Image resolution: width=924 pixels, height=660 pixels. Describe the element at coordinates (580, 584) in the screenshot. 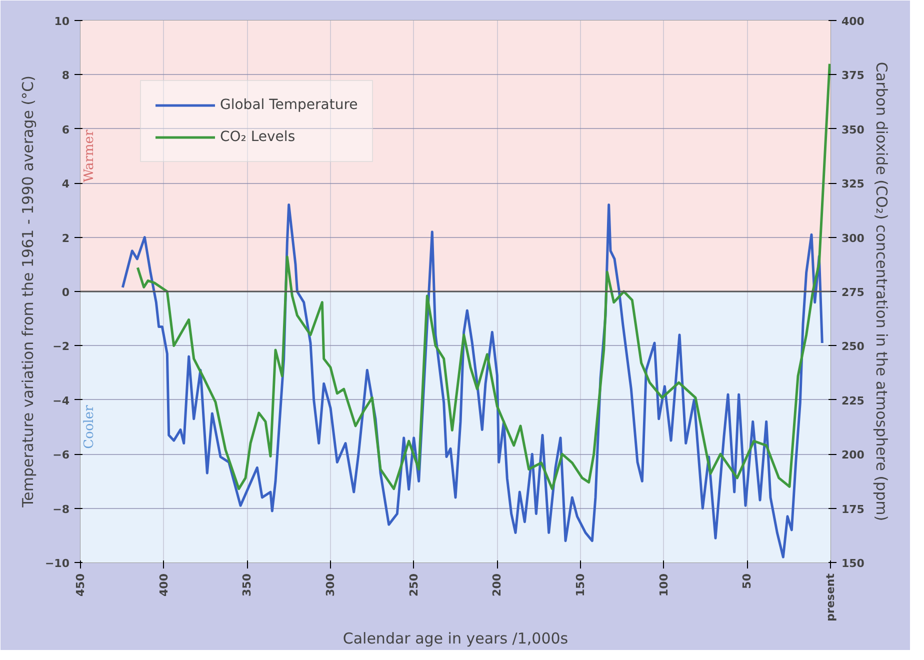

I see `x-tick-label: 150` at that location.